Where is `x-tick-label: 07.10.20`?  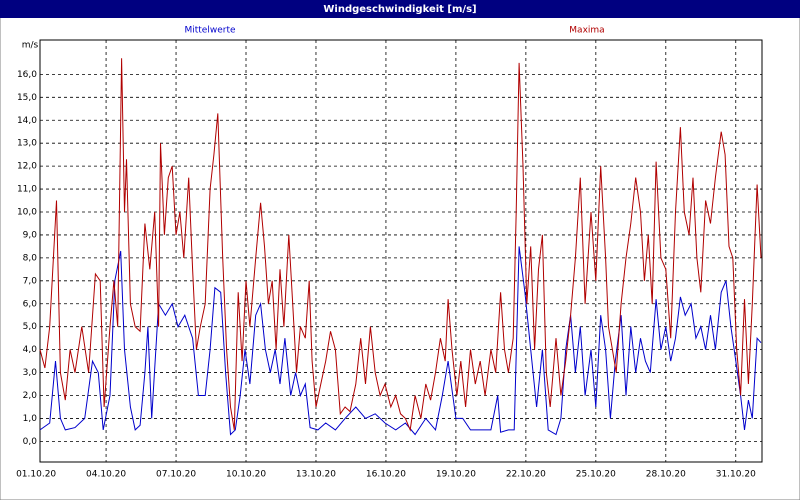 x-tick-label: 07.10.20 is located at coordinates (176, 475).